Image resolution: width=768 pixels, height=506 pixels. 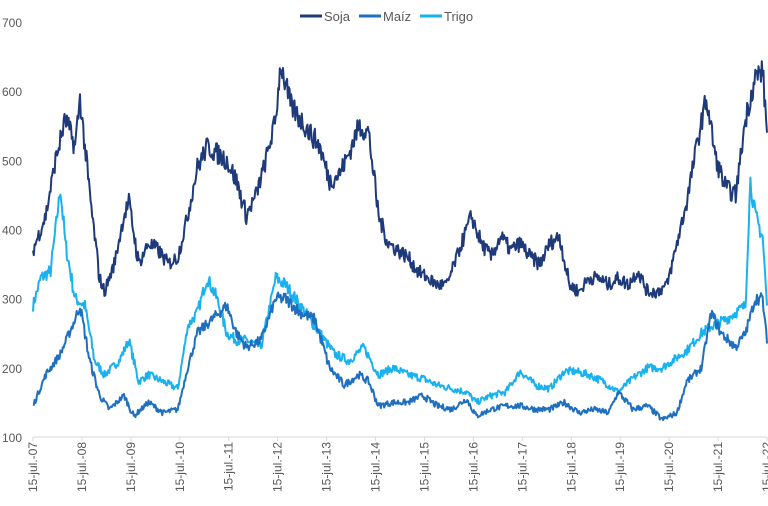 I want to click on x-tick-label: 15-jul.-18, so click(x=571, y=467).